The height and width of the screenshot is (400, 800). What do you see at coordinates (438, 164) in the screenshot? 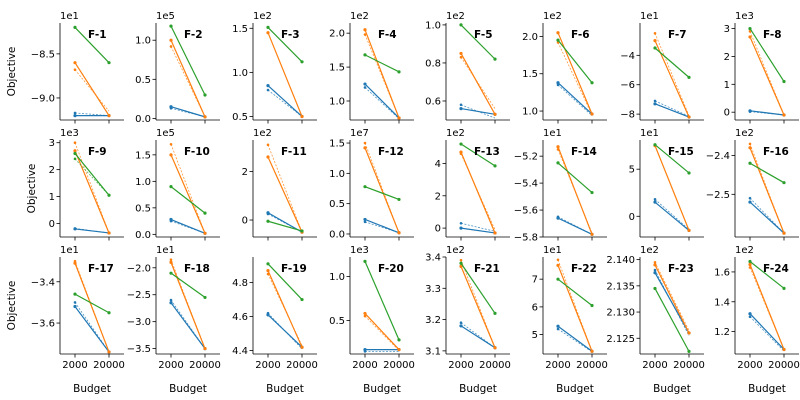
I see `y-tick-label: 4` at bounding box center [438, 164].